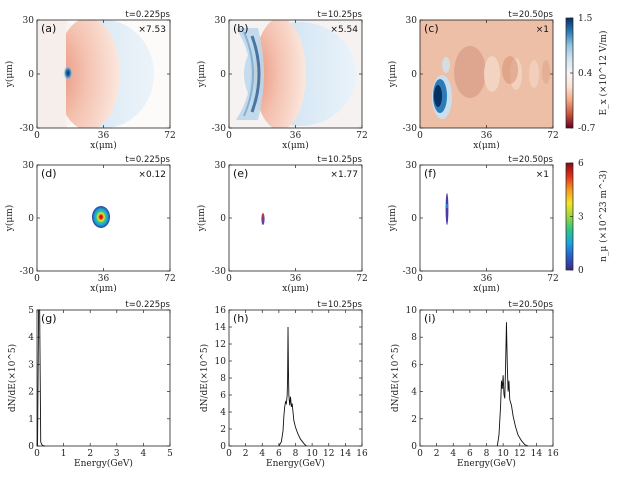 This screenshot has width=624, height=482. Describe the element at coordinates (241, 318) in the screenshot. I see `panel-h-label: (h)` at that location.